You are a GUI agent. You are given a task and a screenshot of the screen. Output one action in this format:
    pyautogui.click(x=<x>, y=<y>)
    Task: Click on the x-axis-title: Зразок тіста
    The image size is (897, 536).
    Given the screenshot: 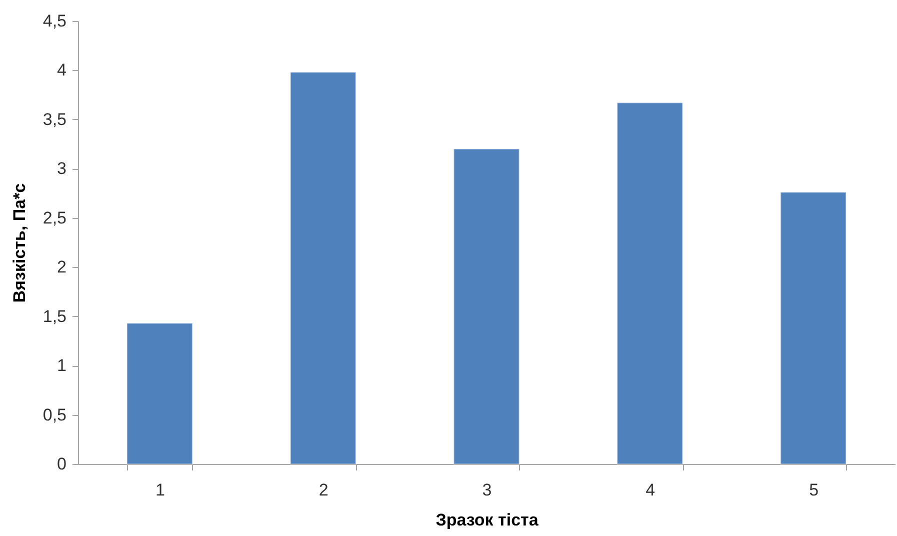 What is the action you would take?
    pyautogui.click(x=487, y=520)
    